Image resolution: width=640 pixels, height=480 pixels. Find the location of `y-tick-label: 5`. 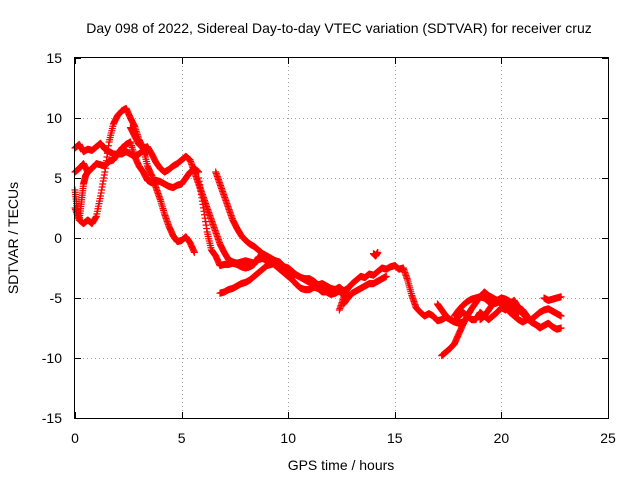

y-tick-label: 5 is located at coordinates (58, 178).